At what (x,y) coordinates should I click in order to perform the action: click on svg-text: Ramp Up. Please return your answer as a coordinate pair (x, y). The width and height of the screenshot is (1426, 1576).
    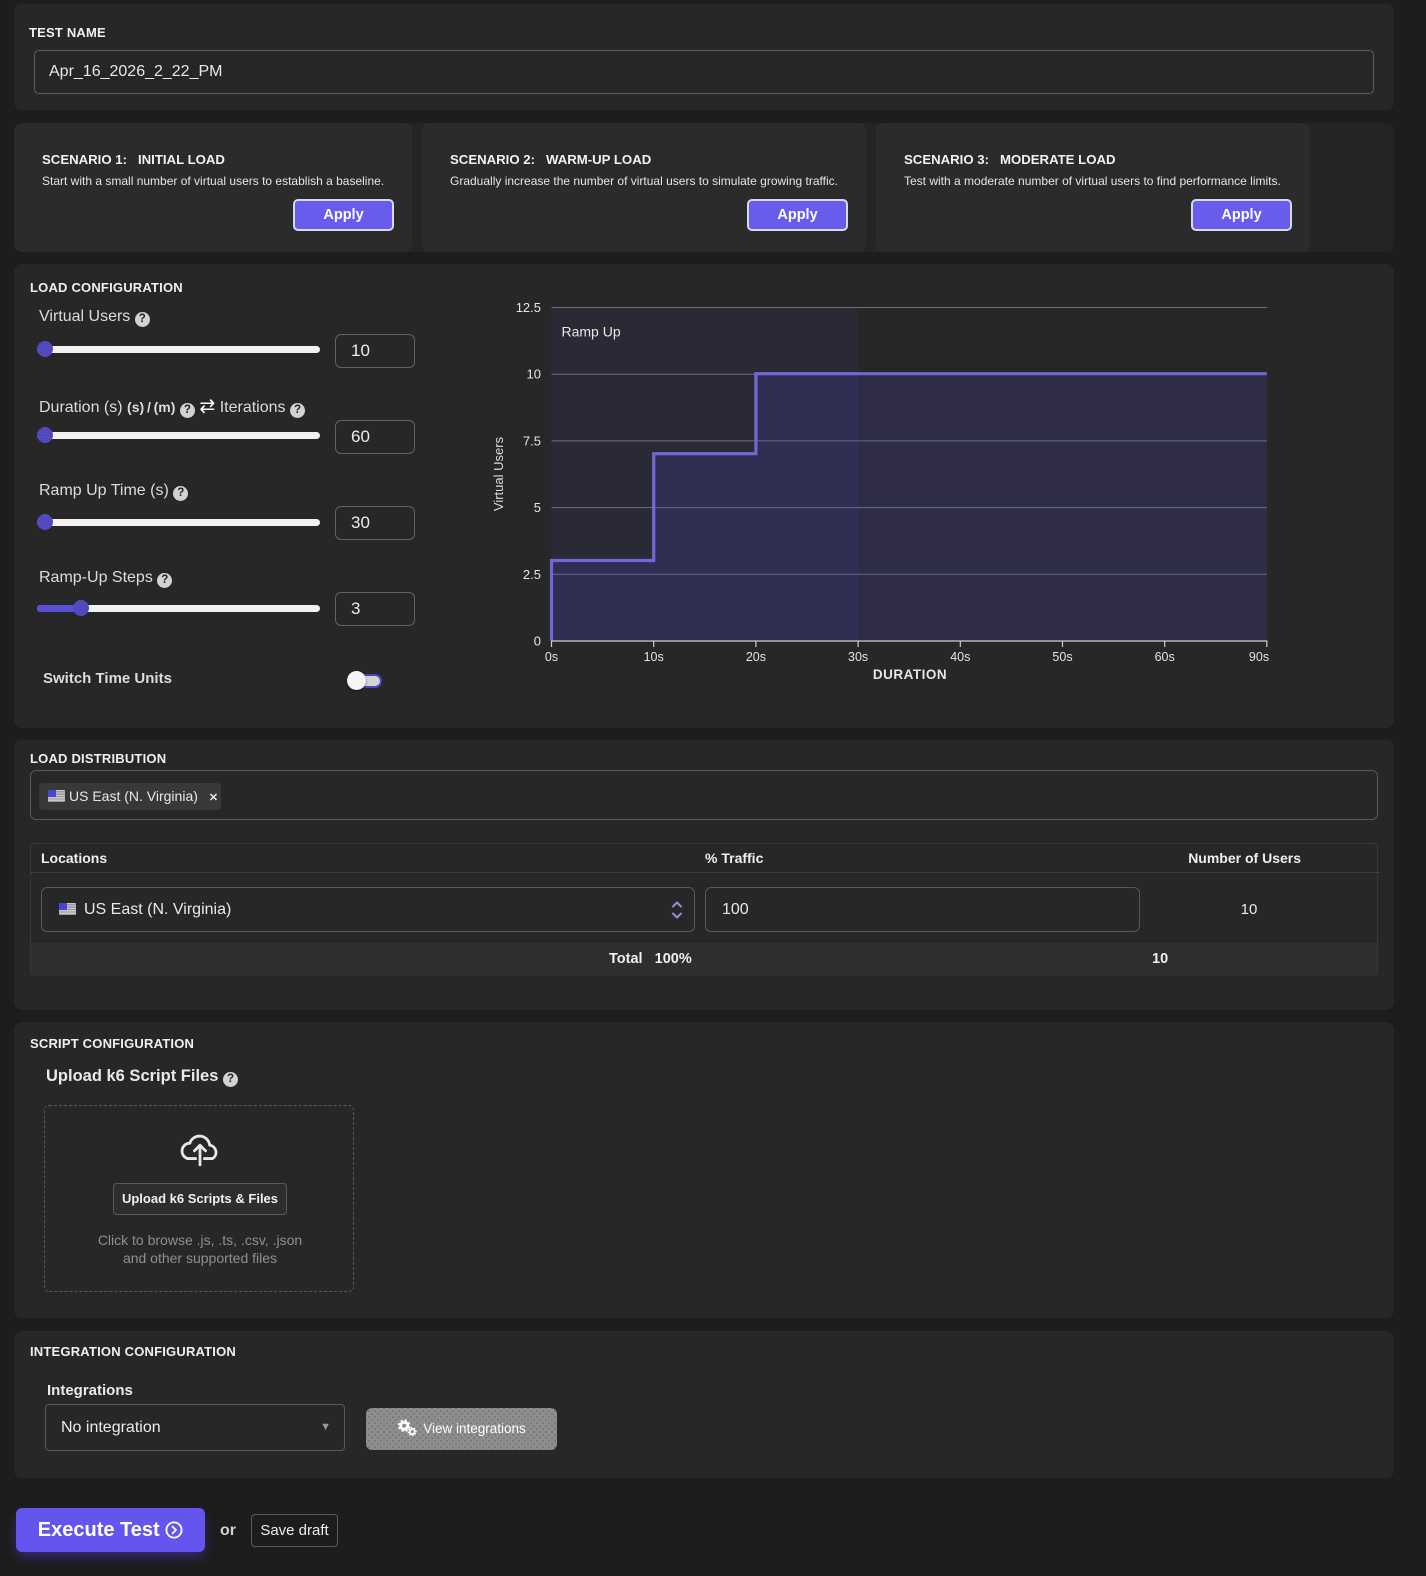
    Looking at the image, I should click on (591, 332).